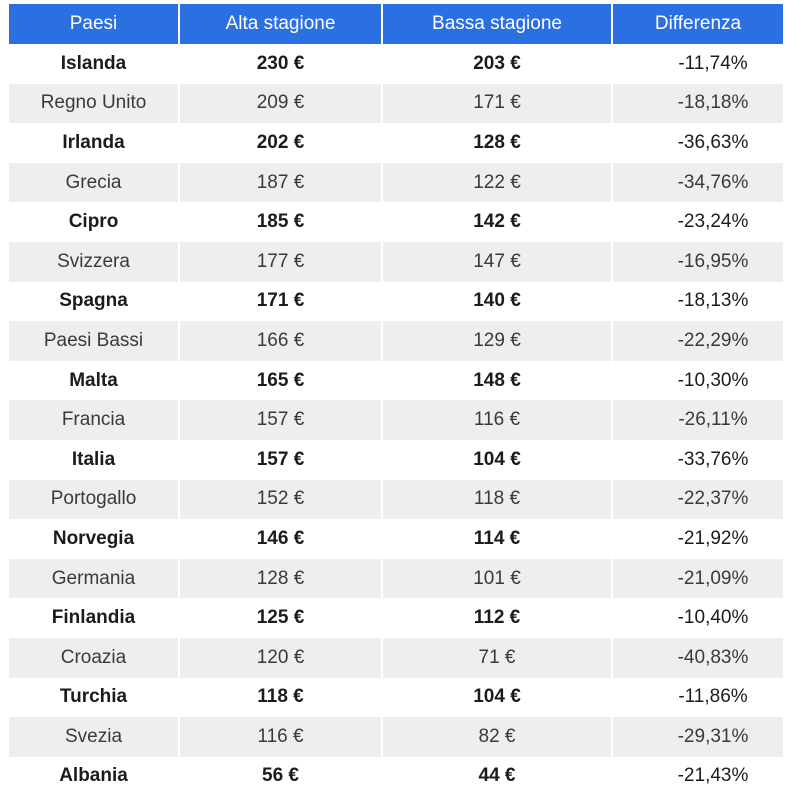 The image size is (793, 808). What do you see at coordinates (281, 261) in the screenshot?
I see `cell-high-season: 177 €` at bounding box center [281, 261].